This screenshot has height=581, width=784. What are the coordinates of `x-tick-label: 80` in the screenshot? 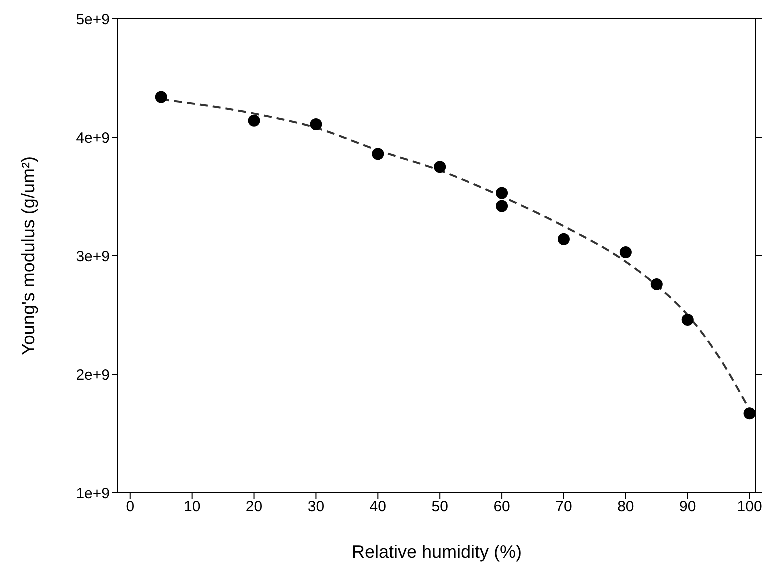 It's located at (626, 507).